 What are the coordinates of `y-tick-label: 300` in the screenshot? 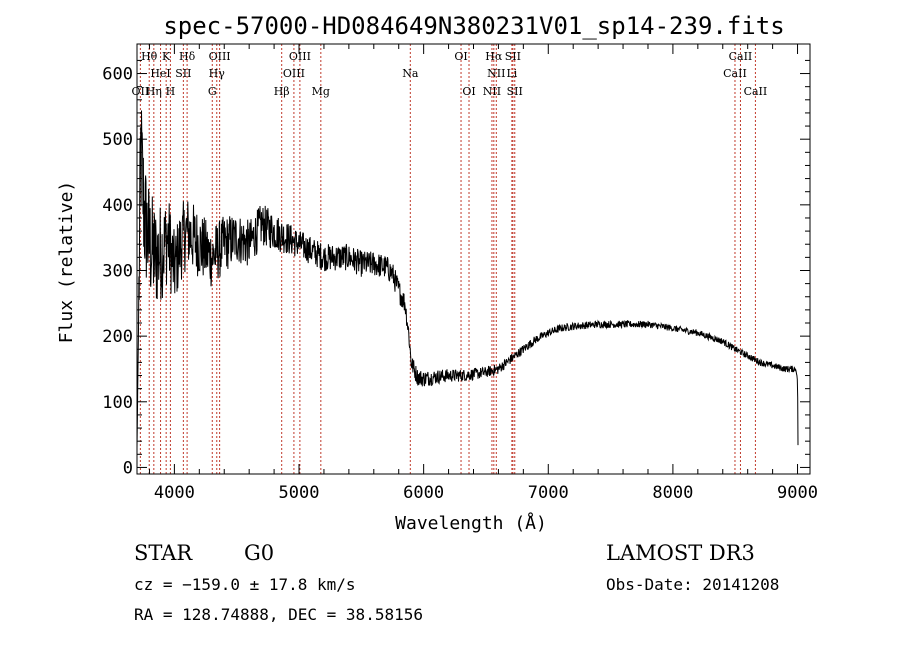 It's located at (117, 271).